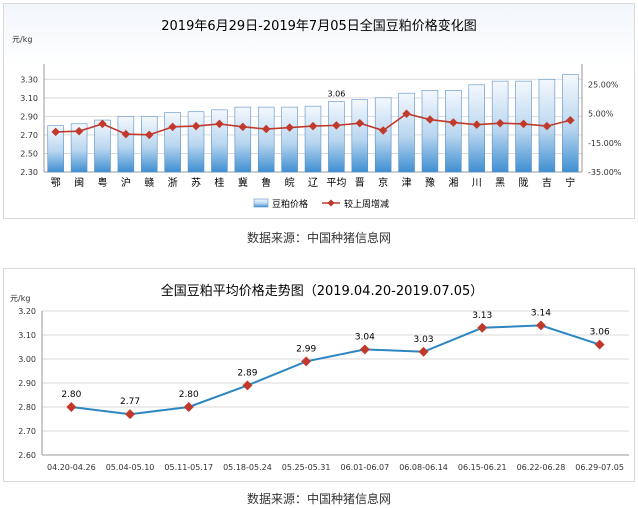 The image size is (638, 508). Describe the element at coordinates (477, 183) in the screenshot. I see `x-tick-label: 川` at that location.